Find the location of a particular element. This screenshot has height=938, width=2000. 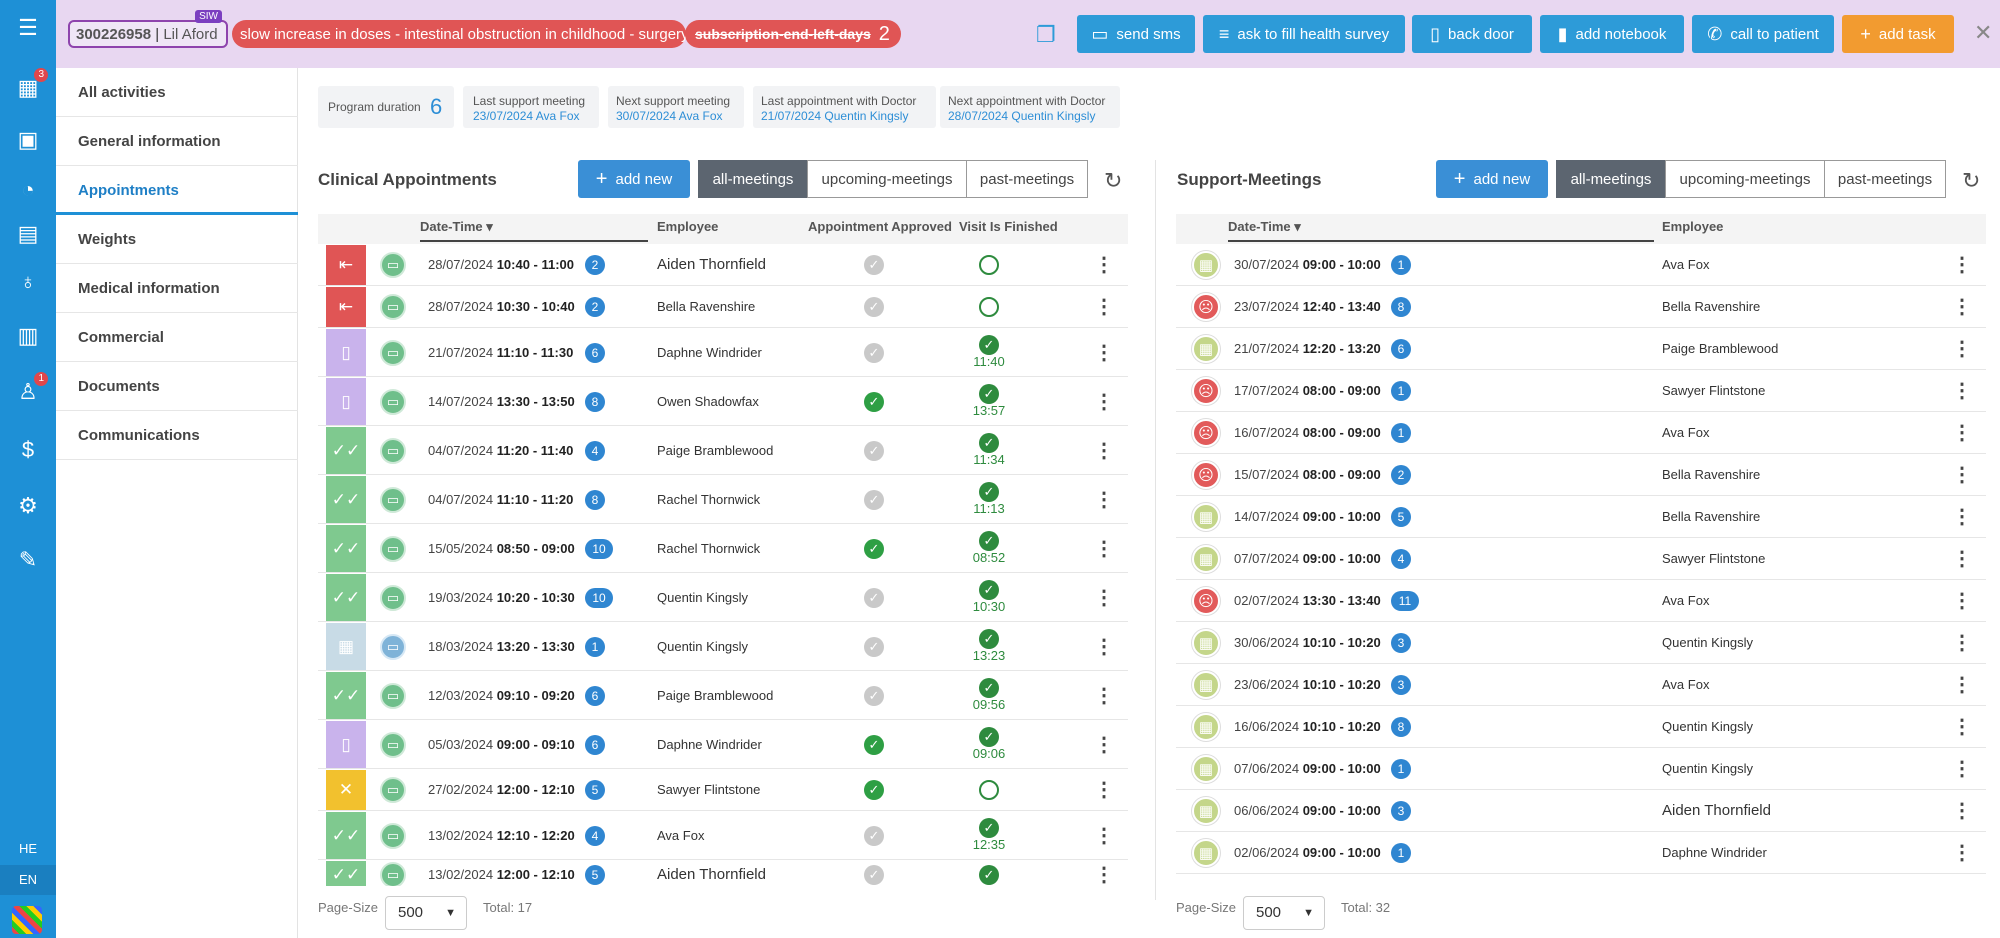

call-patient-button: ✆ call to patient is located at coordinates (1763, 34).